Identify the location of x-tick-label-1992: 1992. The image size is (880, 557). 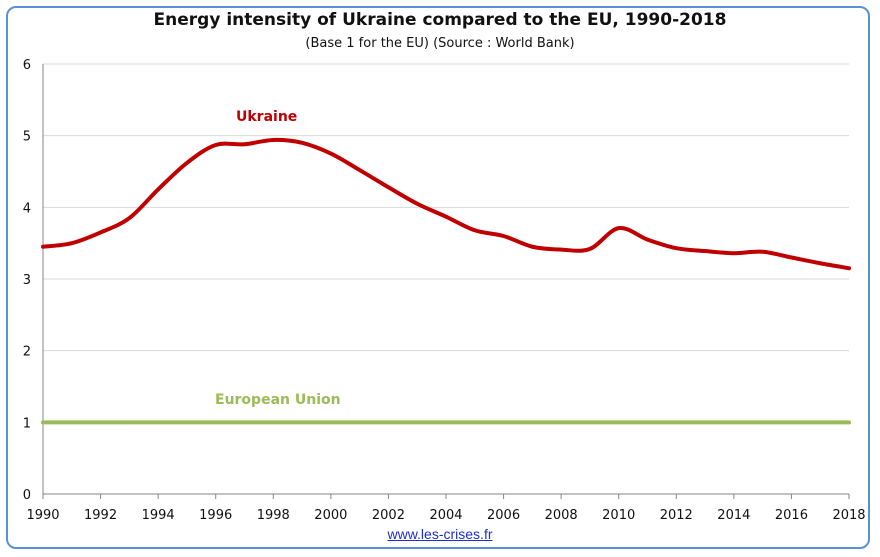
(100, 515).